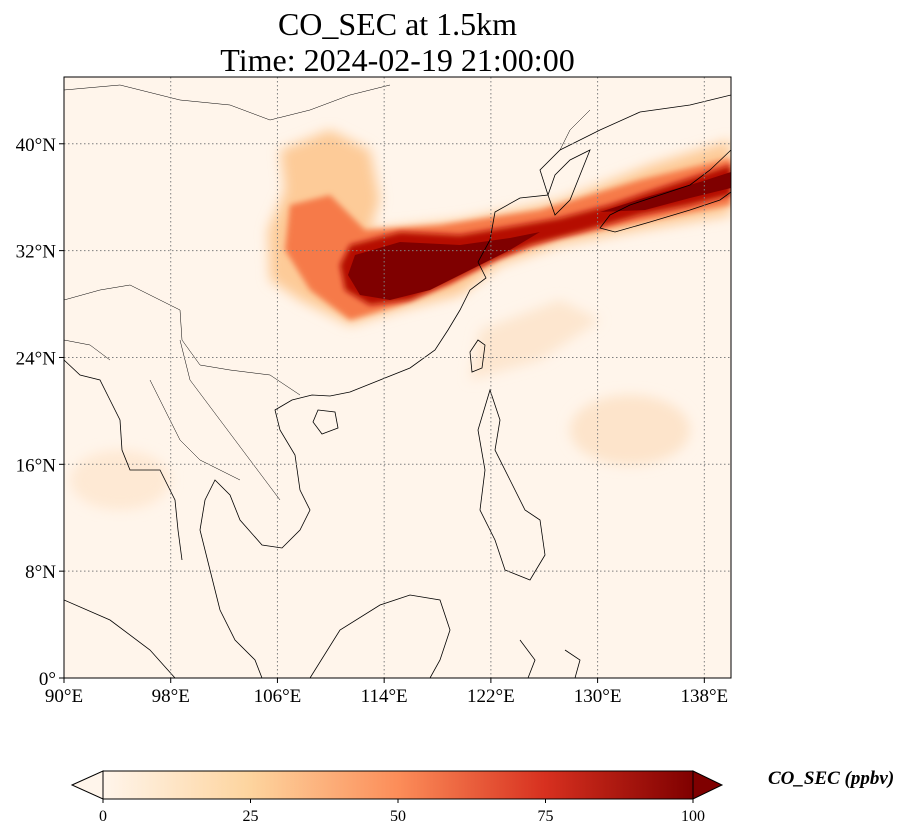 This screenshot has width=916, height=836. Describe the element at coordinates (384, 696) in the screenshot. I see `lon-tick-label-3: 114°E` at that location.